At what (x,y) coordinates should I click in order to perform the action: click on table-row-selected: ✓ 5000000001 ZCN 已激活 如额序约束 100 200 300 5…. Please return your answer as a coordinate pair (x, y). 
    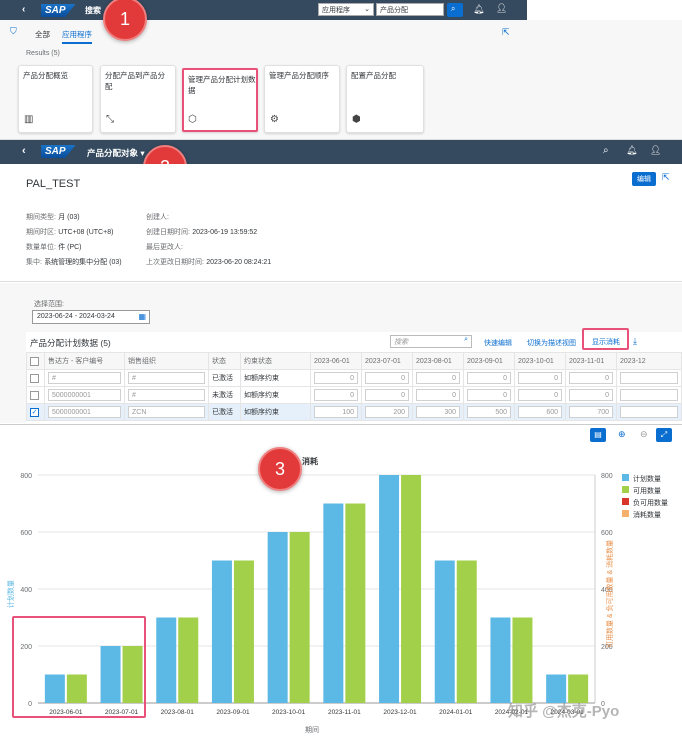
    Looking at the image, I should click on (354, 412).